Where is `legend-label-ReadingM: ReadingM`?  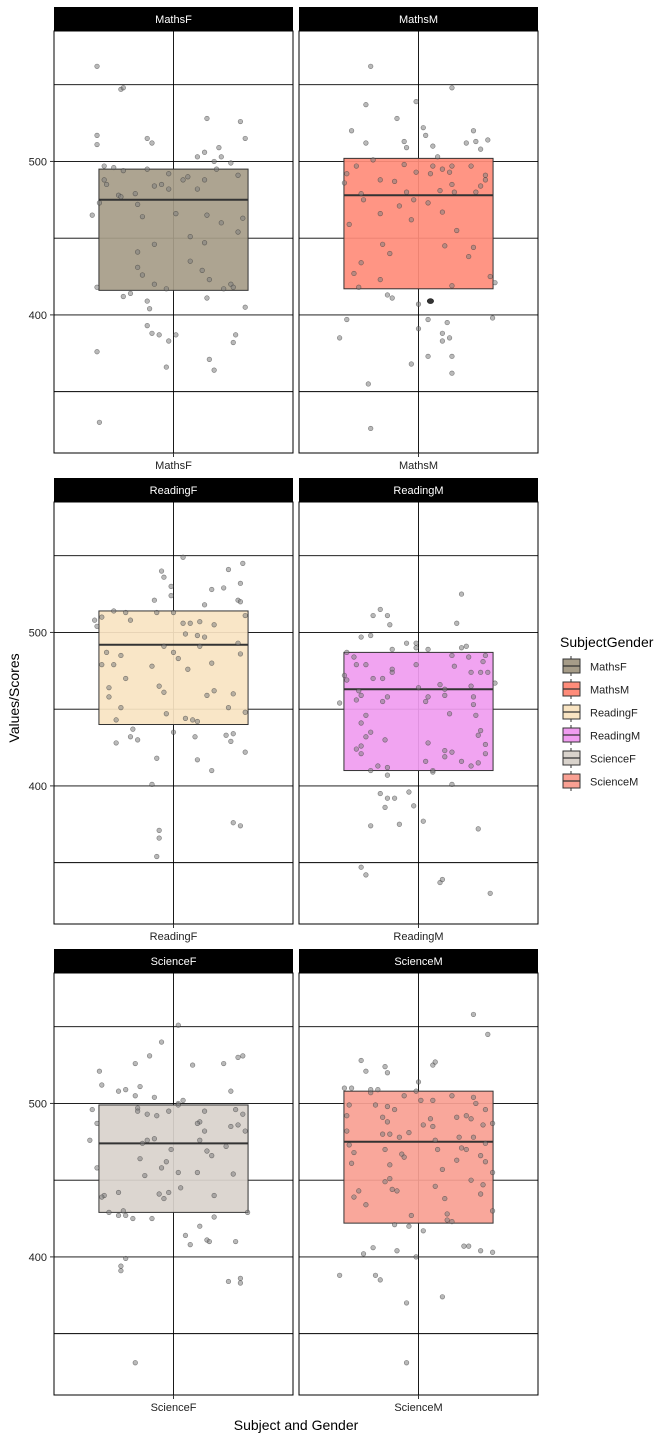
legend-label-ReadingM: ReadingM is located at coordinates (615, 737).